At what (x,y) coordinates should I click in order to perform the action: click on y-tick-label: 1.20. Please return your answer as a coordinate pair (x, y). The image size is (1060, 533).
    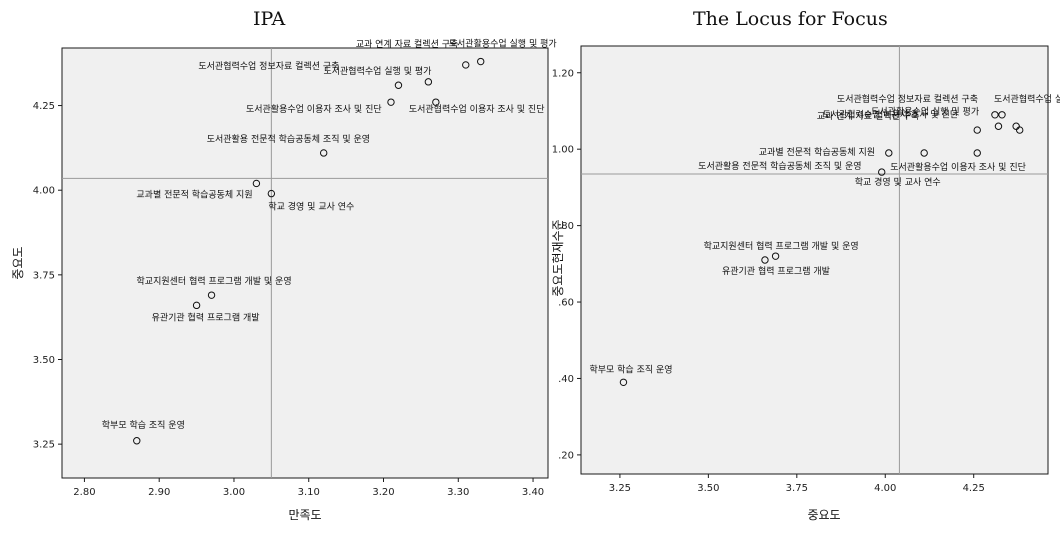
    Looking at the image, I should click on (563, 73).